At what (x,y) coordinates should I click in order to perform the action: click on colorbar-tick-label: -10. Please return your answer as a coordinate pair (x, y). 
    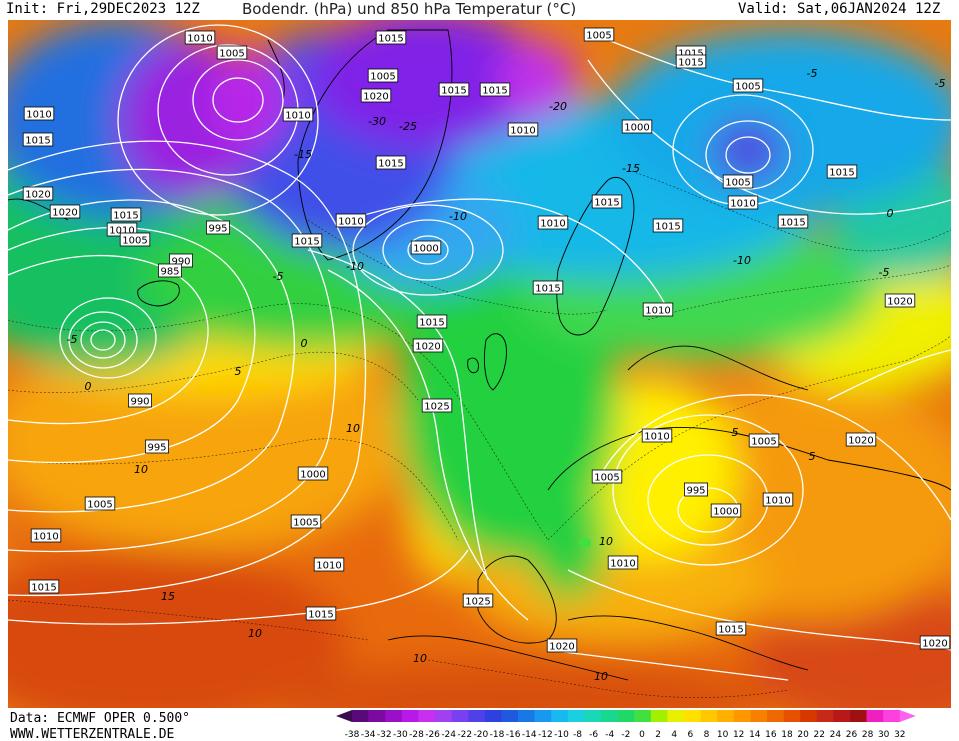
    Looking at the image, I should click on (561, 735).